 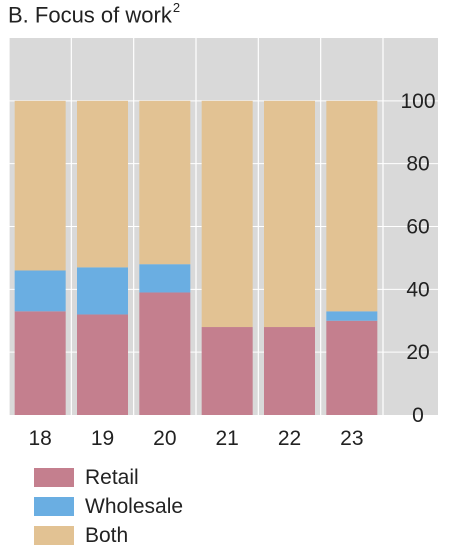 I want to click on x-tick-label-18: 18, so click(x=39, y=438).